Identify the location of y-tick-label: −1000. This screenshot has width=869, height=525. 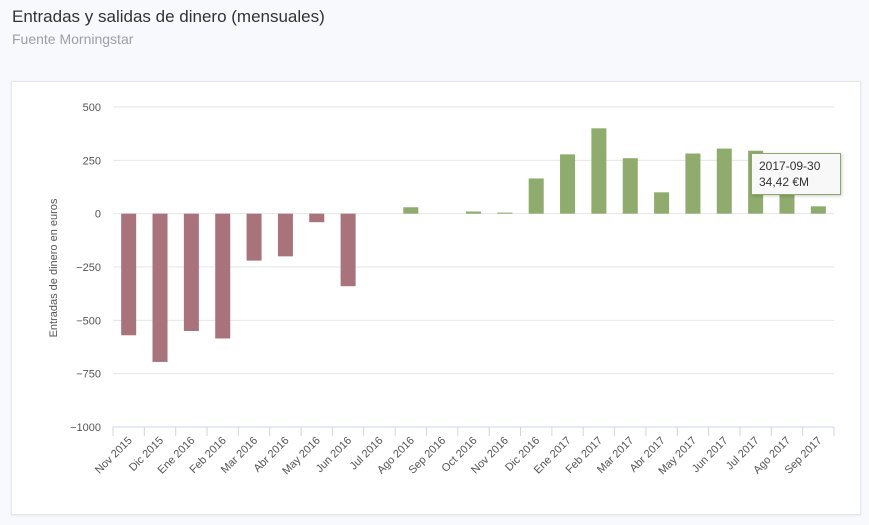
(85, 428).